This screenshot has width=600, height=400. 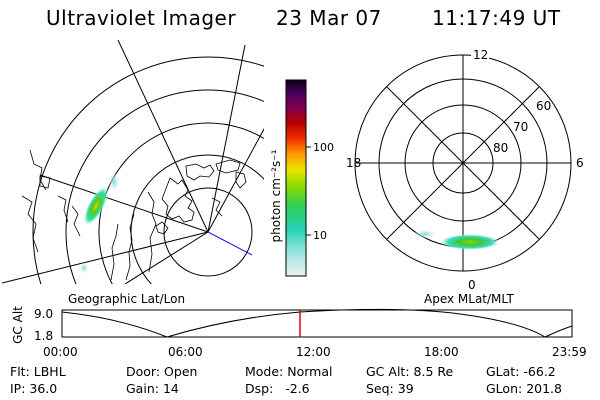 What do you see at coordinates (141, 18) in the screenshot?
I see `instrument-title: Ultraviolet Imager` at bounding box center [141, 18].